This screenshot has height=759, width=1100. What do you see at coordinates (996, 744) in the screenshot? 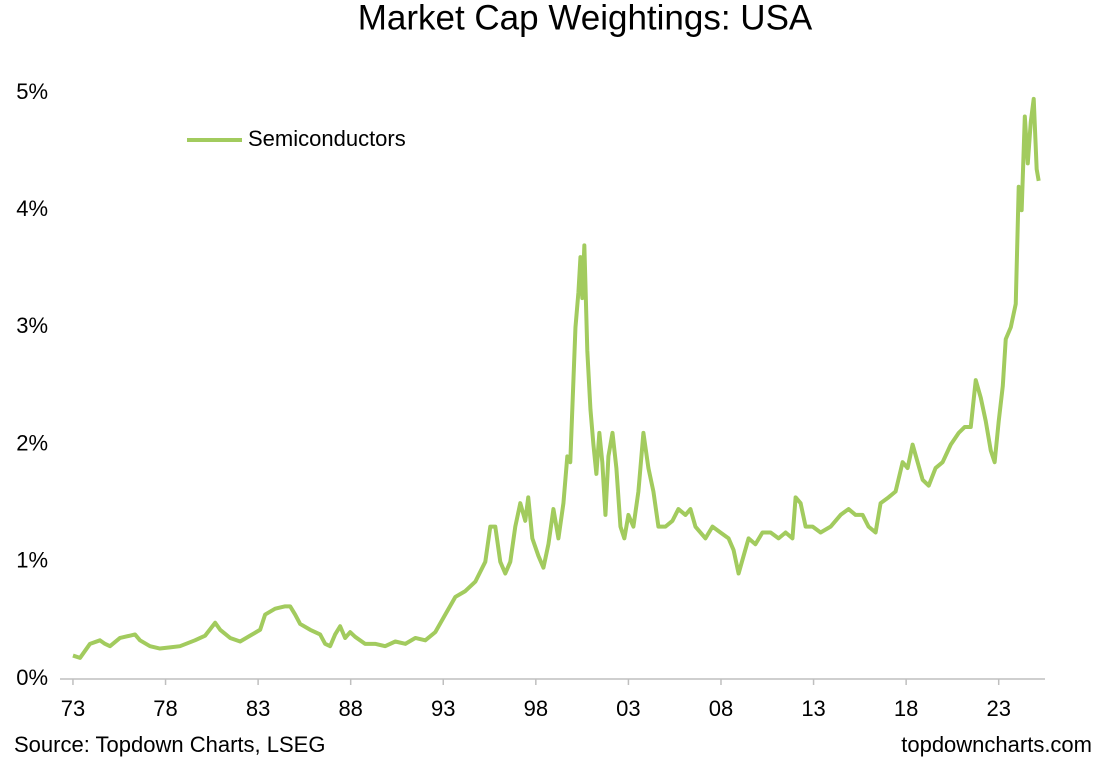
I see `watermark: topdowncharts.com` at bounding box center [996, 744].